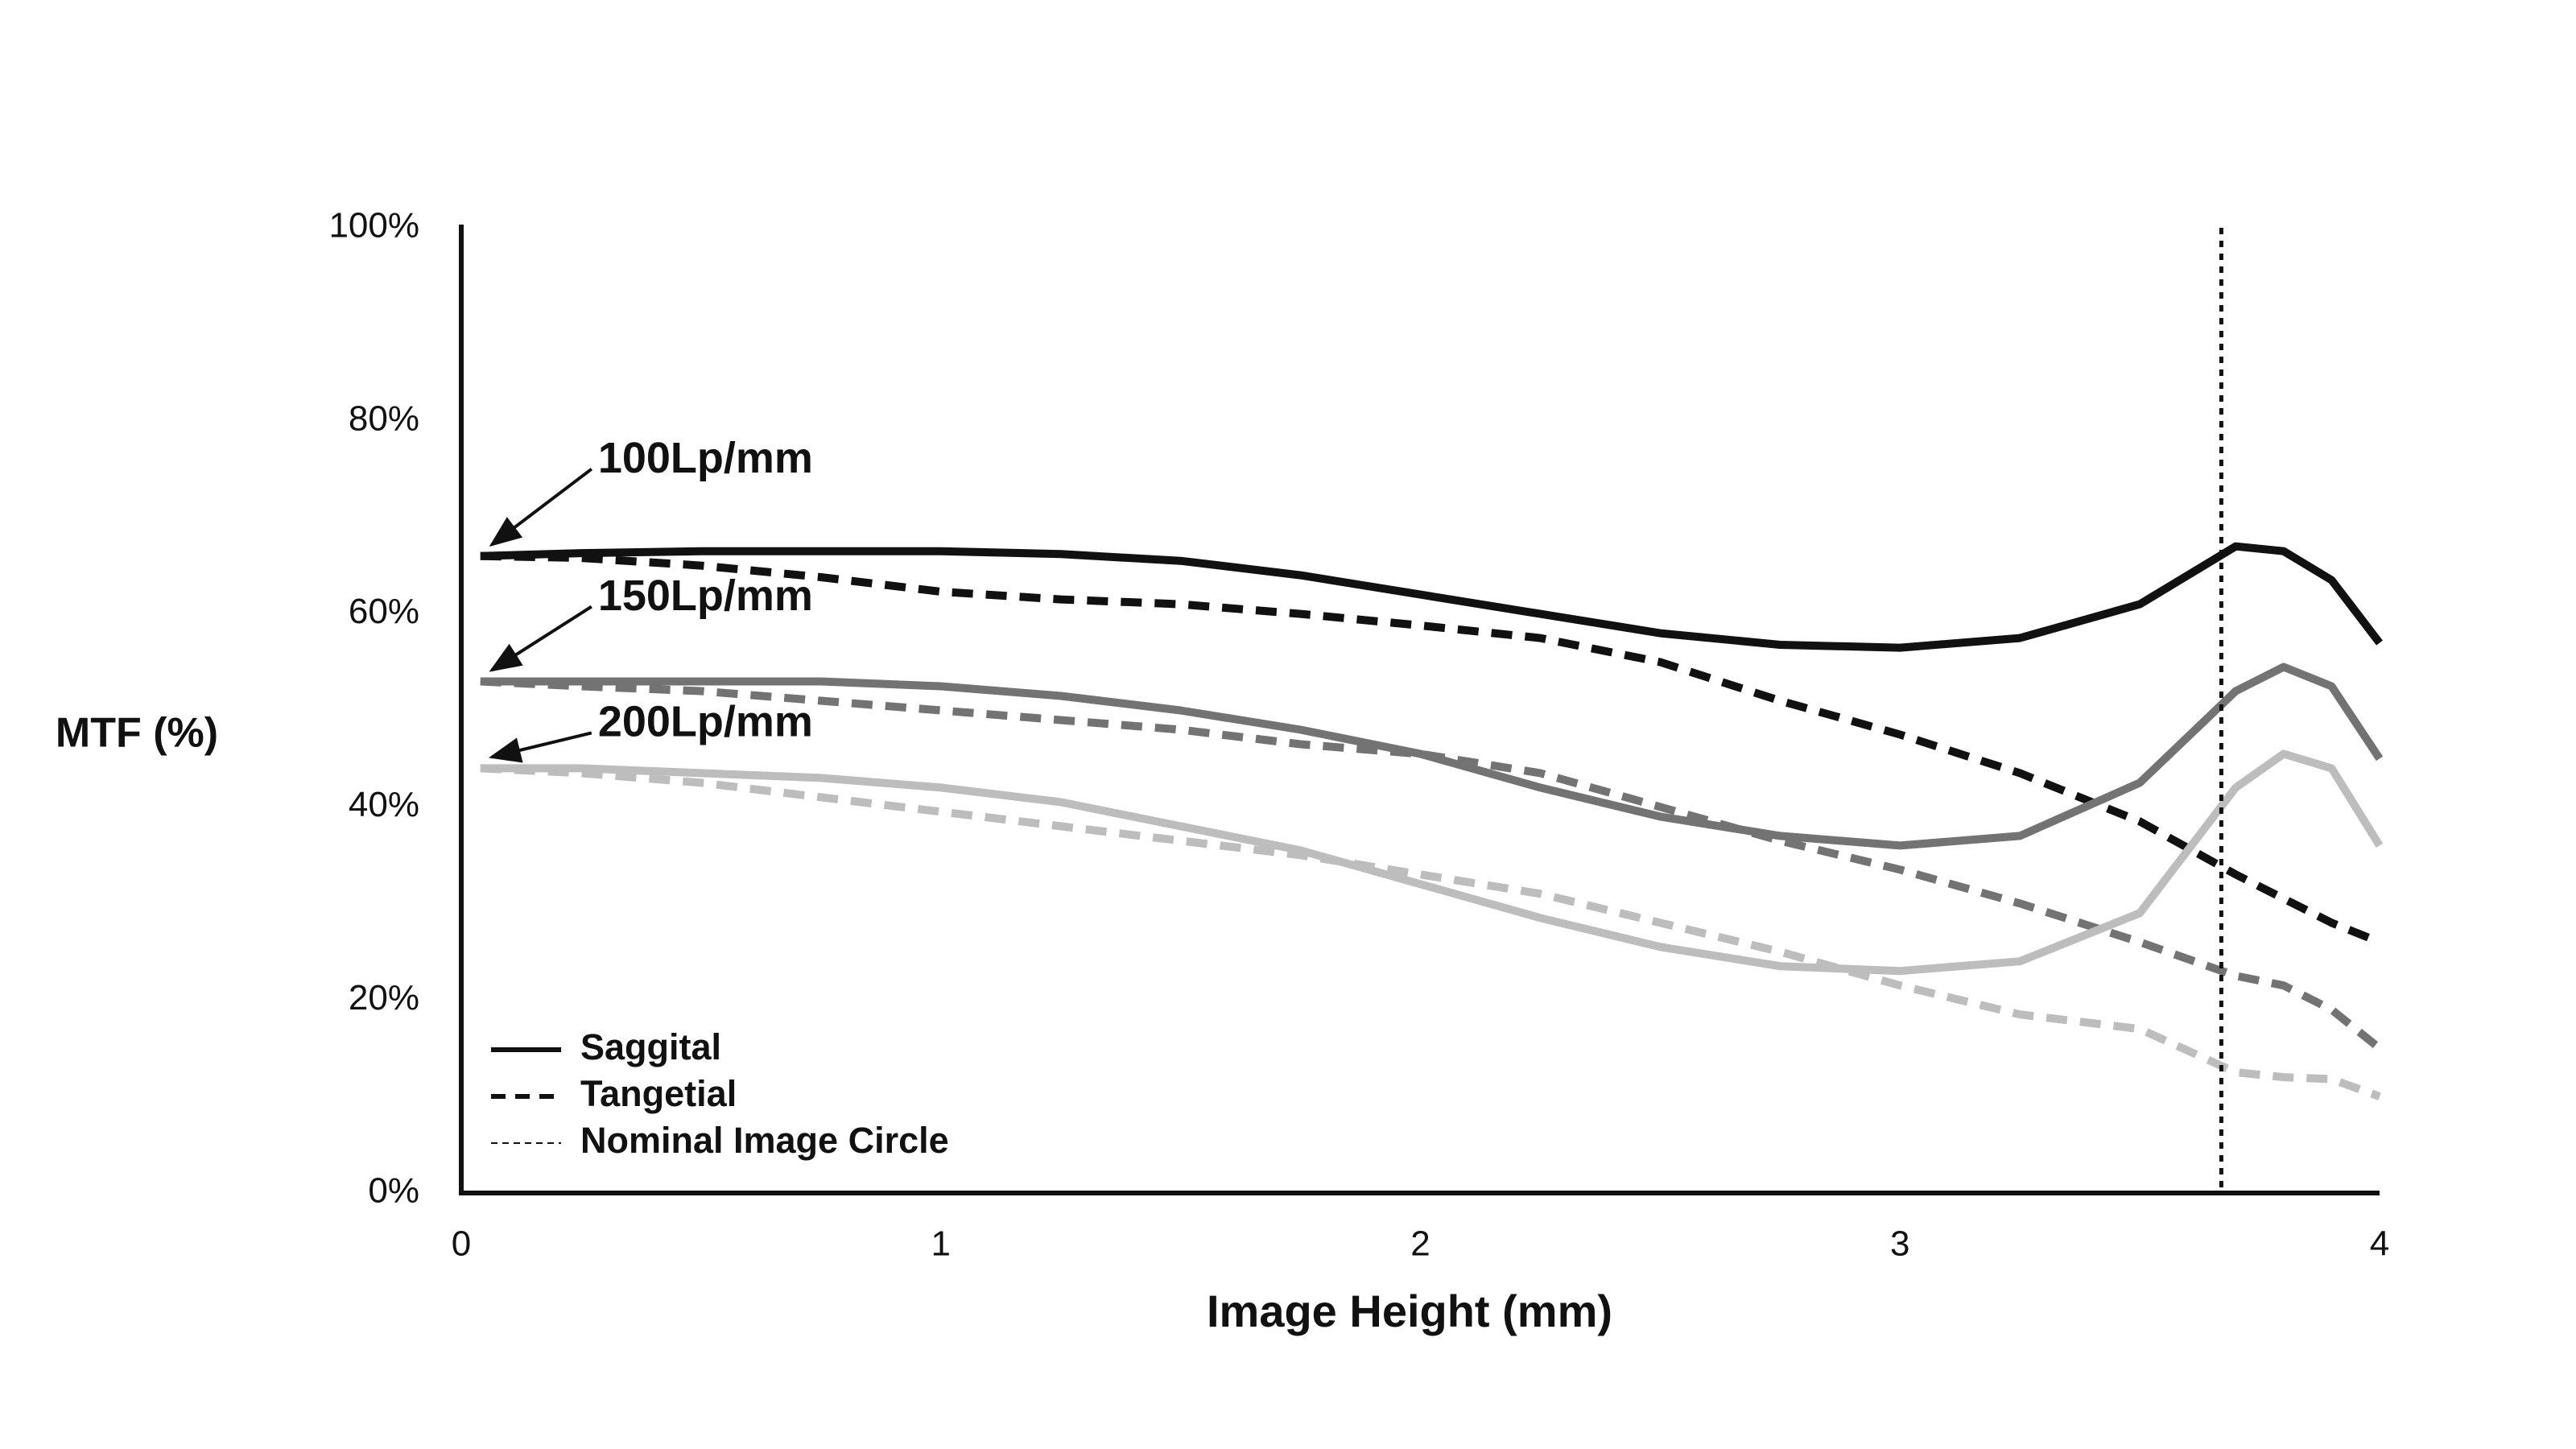  I want to click on y-axis-label: MTF (%), so click(137, 733).